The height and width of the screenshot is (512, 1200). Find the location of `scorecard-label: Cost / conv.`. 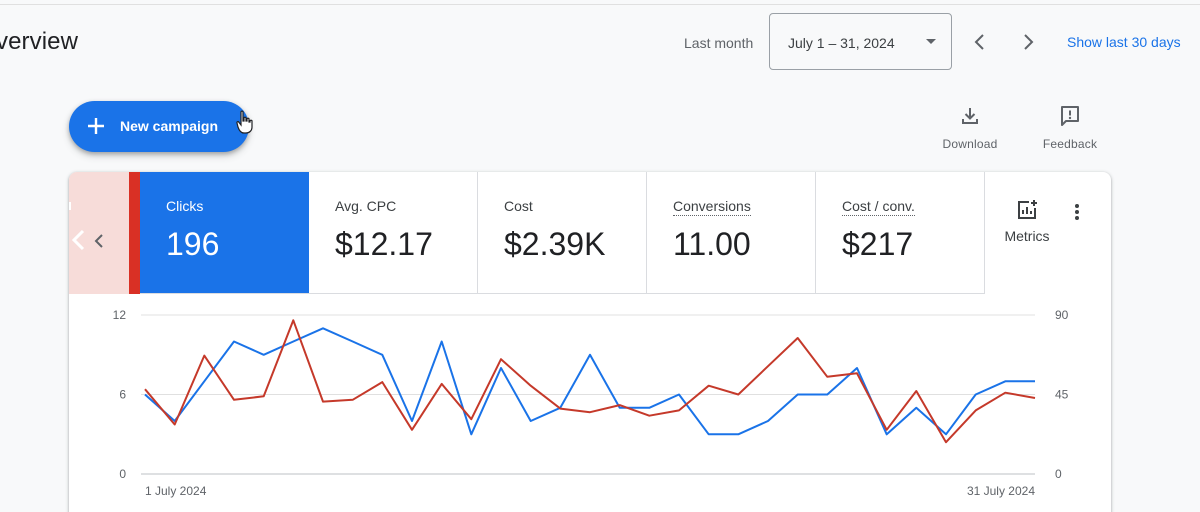

scorecard-label: Cost / conv. is located at coordinates (878, 207).